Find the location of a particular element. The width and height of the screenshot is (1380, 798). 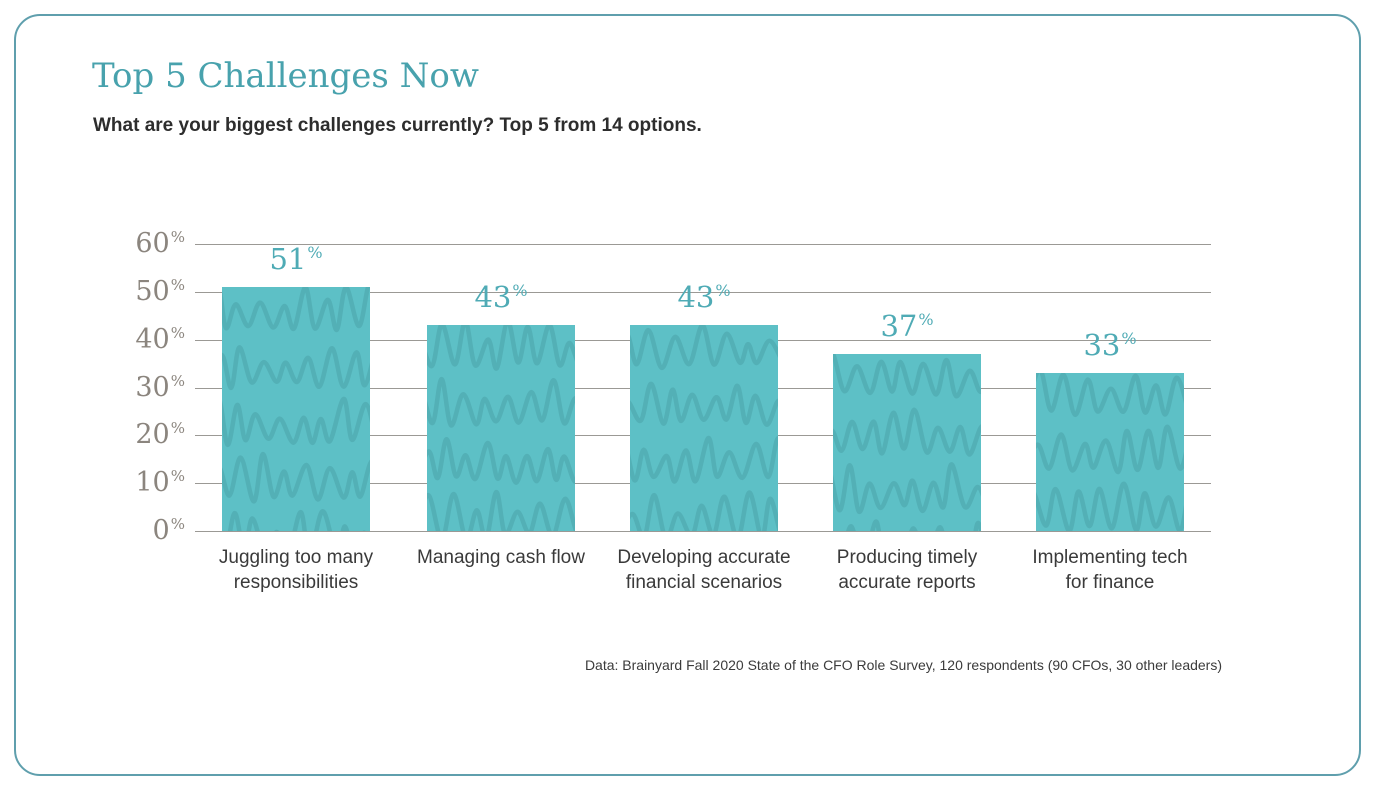

tick-value: 0 is located at coordinates (161, 530).